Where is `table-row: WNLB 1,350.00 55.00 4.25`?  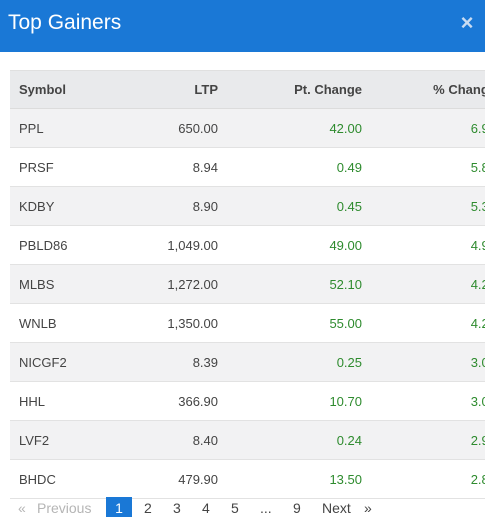
table-row: WNLB 1,350.00 55.00 4.25 is located at coordinates (247, 323).